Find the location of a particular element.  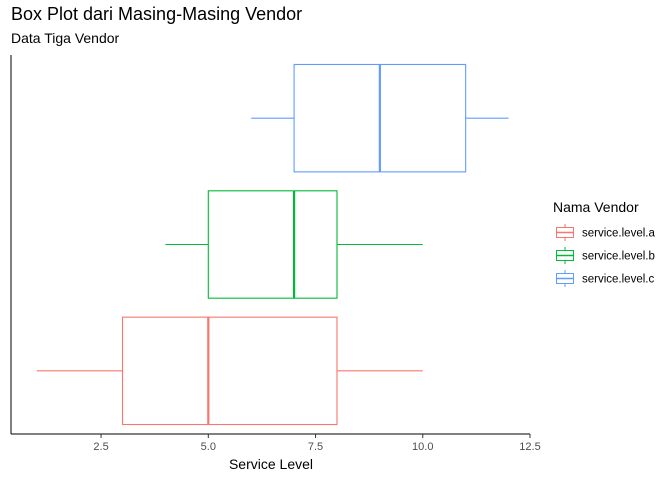

x-axis-title: Service Level is located at coordinates (271, 464).